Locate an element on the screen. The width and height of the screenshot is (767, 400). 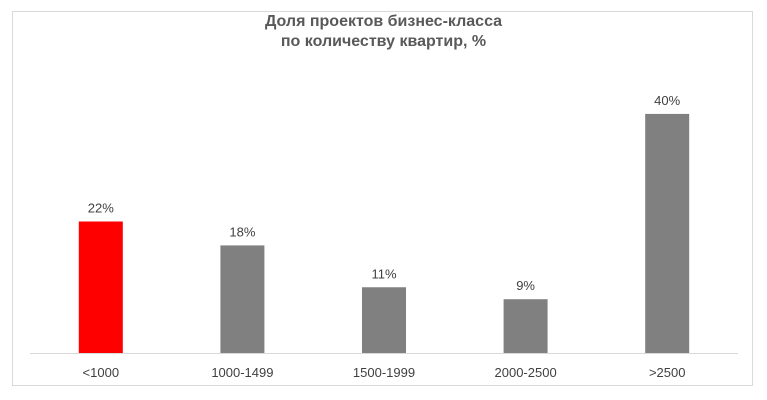
x-tick-label-4: 2000-2500 is located at coordinates (526, 372).